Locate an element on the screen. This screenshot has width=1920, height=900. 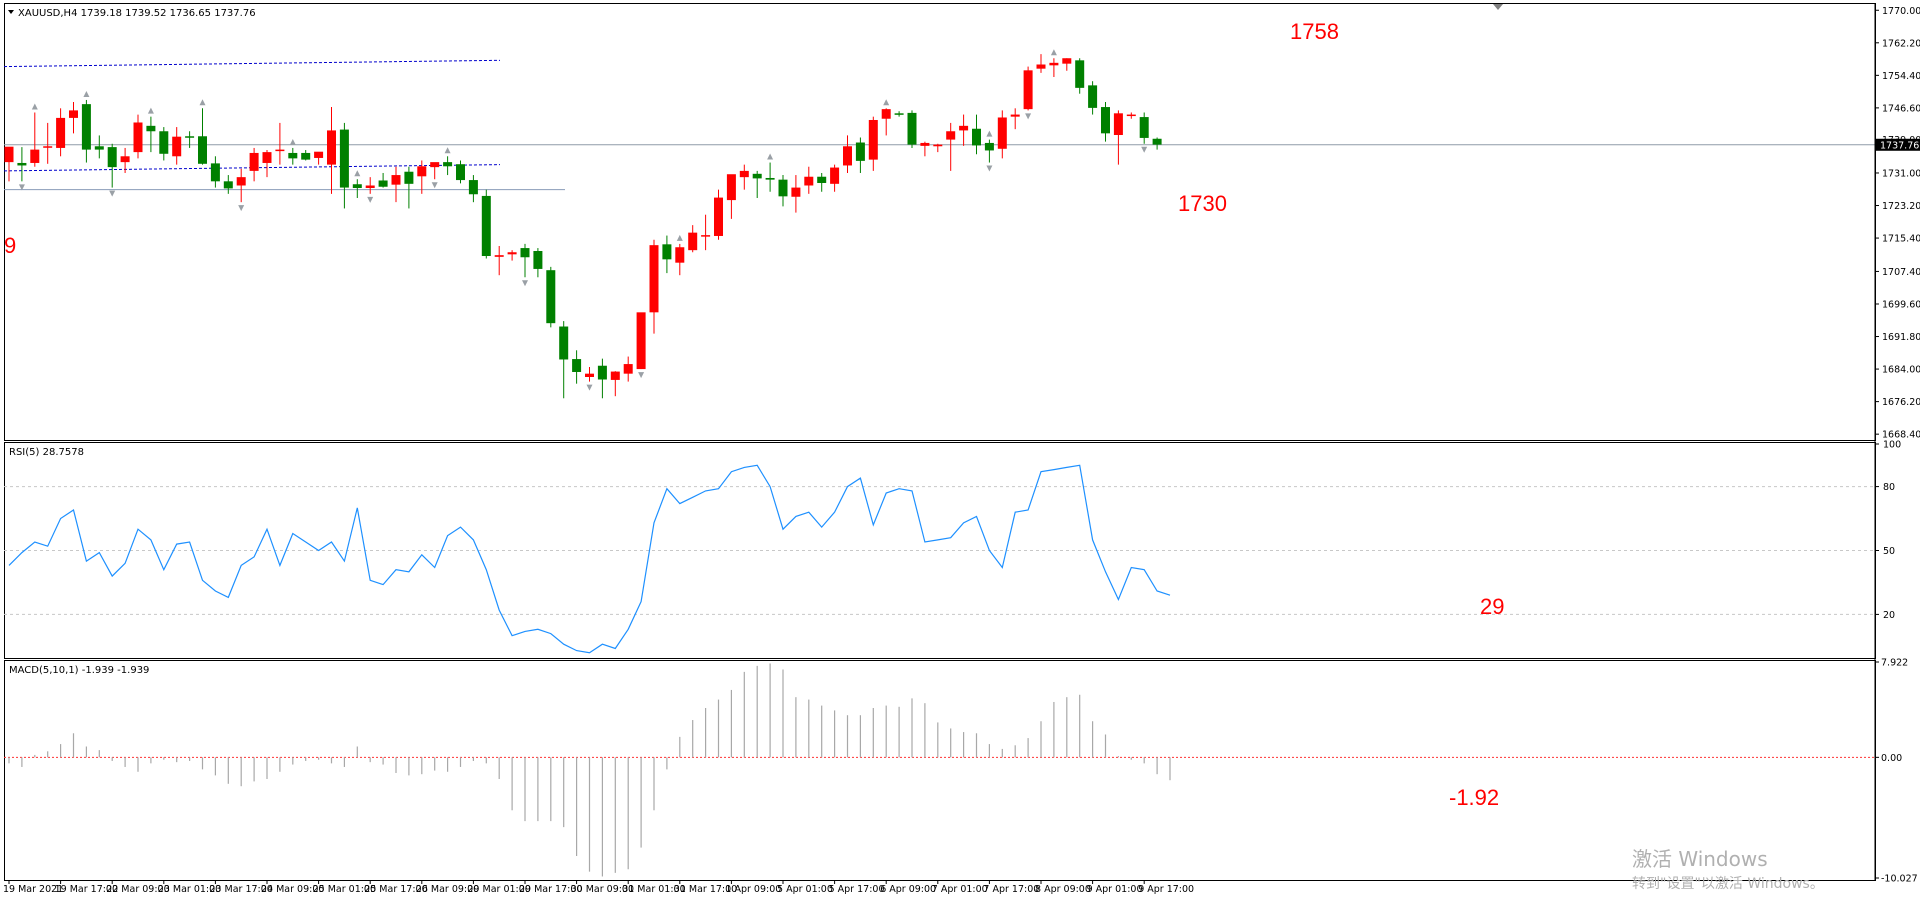
rsi-line is located at coordinates (589, 559).